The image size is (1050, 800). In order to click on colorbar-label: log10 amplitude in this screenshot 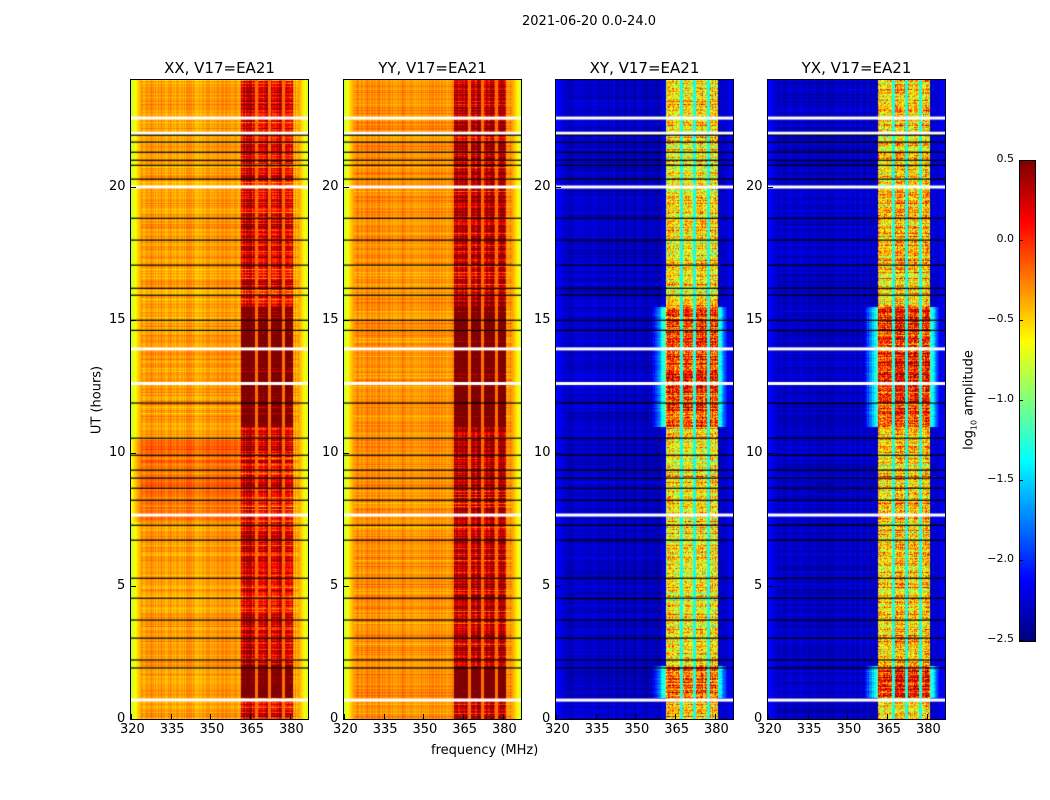, I will do `click(970, 400)`.